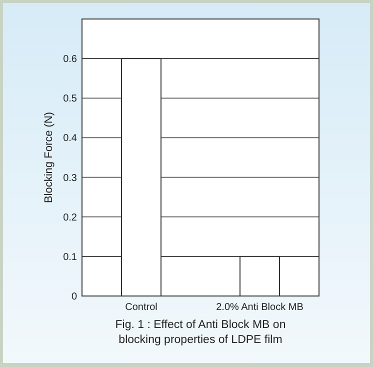 Image resolution: width=373 pixels, height=367 pixels. Describe the element at coordinates (49, 158) in the screenshot. I see `y-axis-title: Blocking Force (N)` at that location.